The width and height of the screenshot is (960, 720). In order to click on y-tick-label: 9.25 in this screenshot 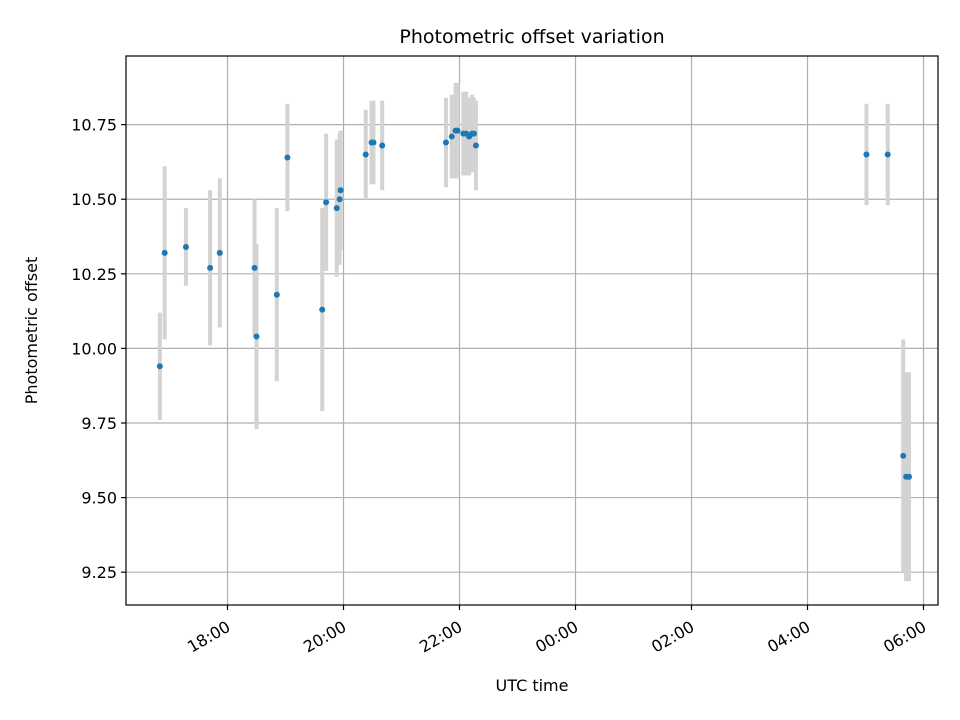, I will do `click(99, 572)`.